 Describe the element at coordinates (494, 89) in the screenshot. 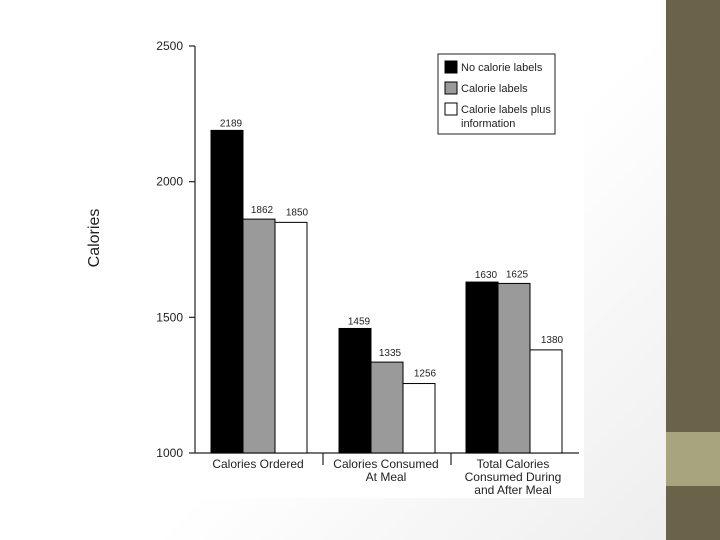

I see `legend-label-2: Calorie labels` at that location.